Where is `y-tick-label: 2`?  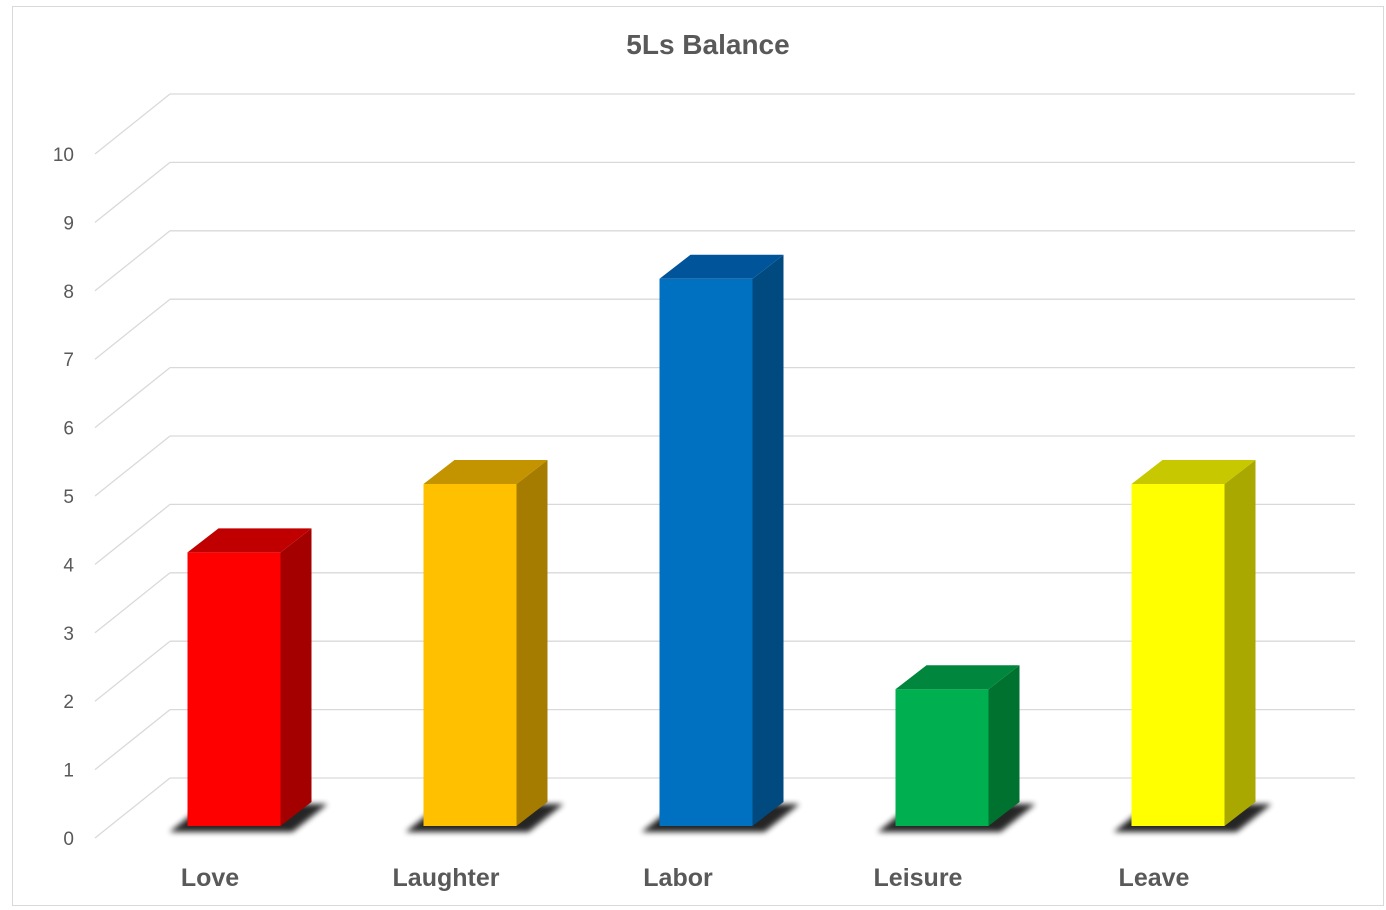 y-tick-label: 2 is located at coordinates (68, 702).